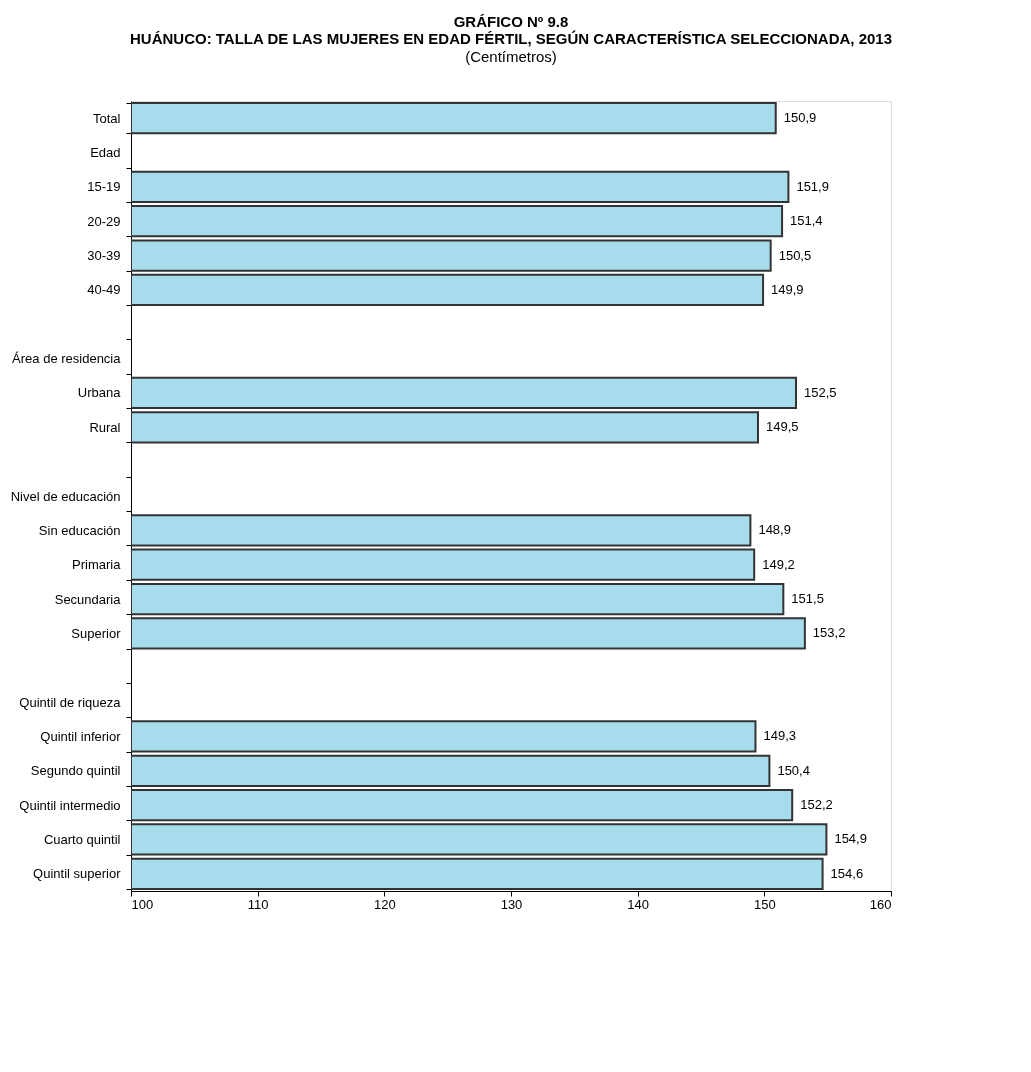 This screenshot has width=1031, height=1072. Describe the element at coordinates (511, 904) in the screenshot. I see `x-tick-label: 130` at that location.